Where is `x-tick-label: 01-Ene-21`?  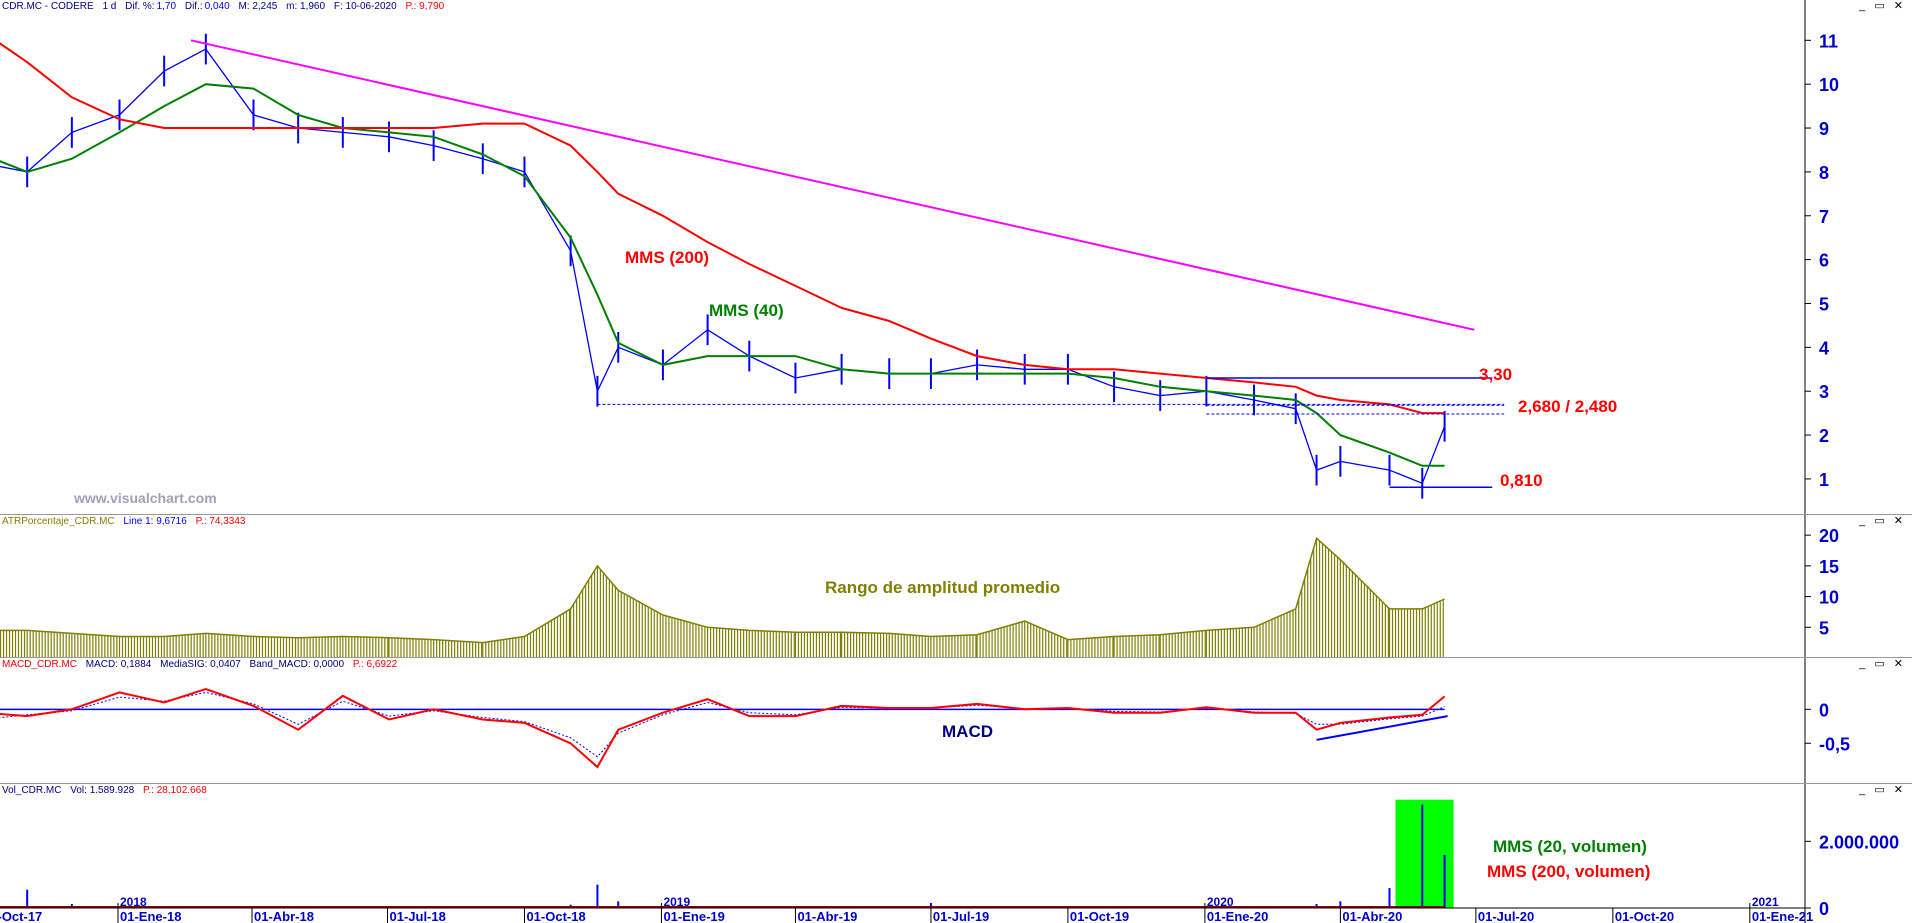 x-tick-label: 01-Ene-21 is located at coordinates (1782, 916).